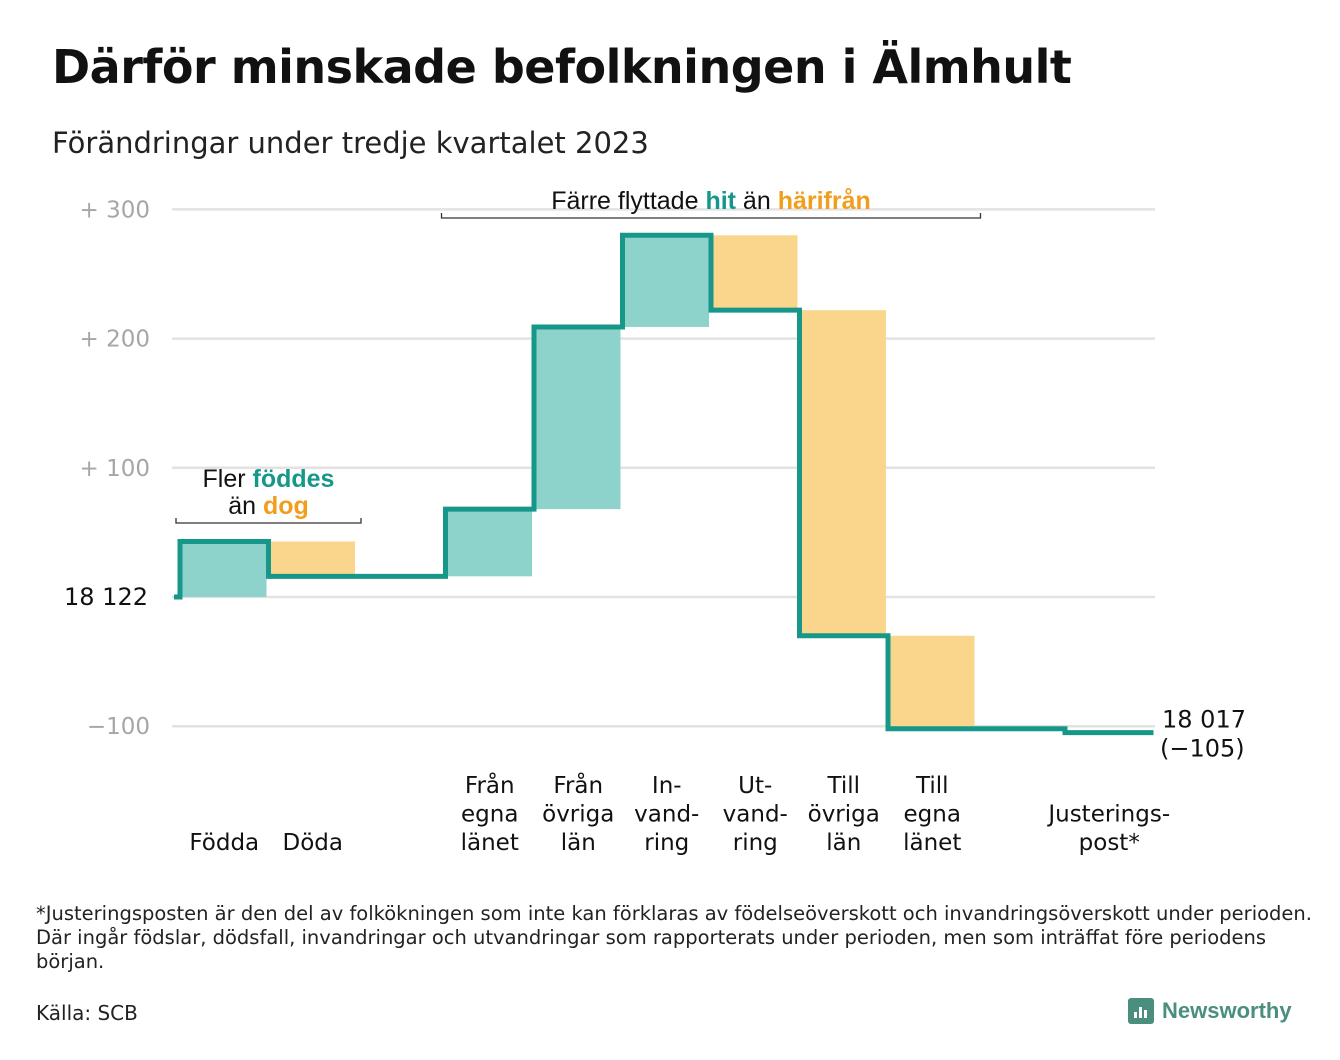  What do you see at coordinates (578, 813) in the screenshot?
I see `category-label: Från övriga län` at bounding box center [578, 813].